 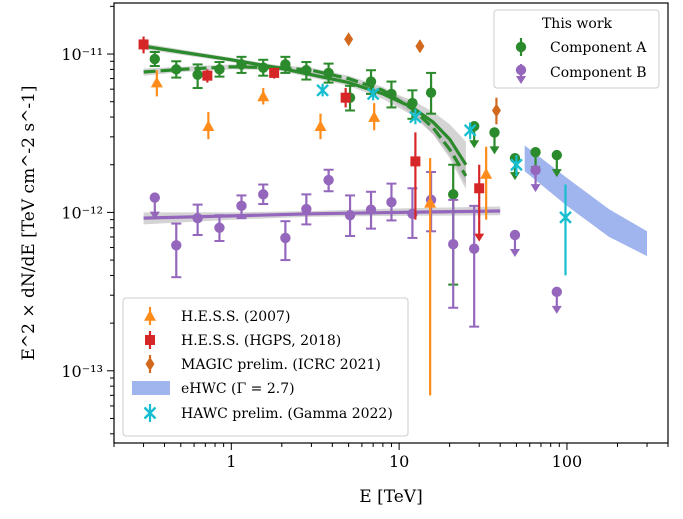 I want to click on legend-marker-magic, so click(x=150, y=364).